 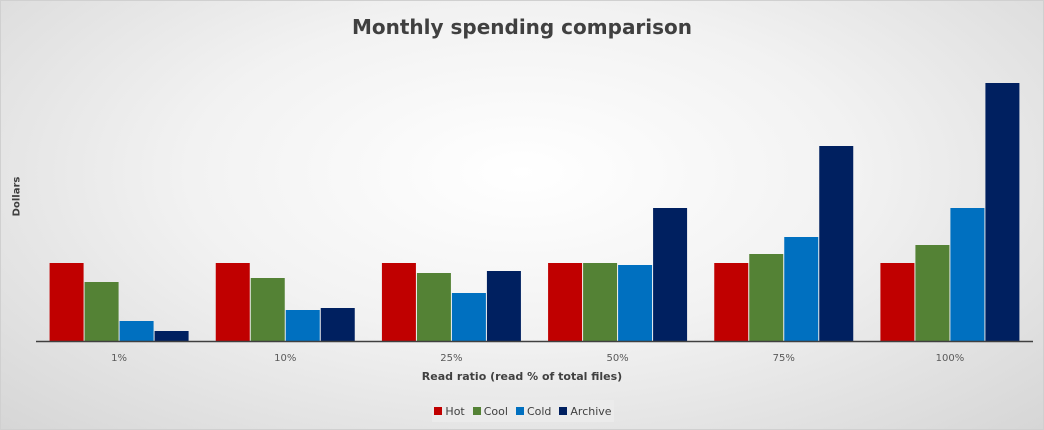 I want to click on x-tick-label: 10%, so click(x=285, y=358).